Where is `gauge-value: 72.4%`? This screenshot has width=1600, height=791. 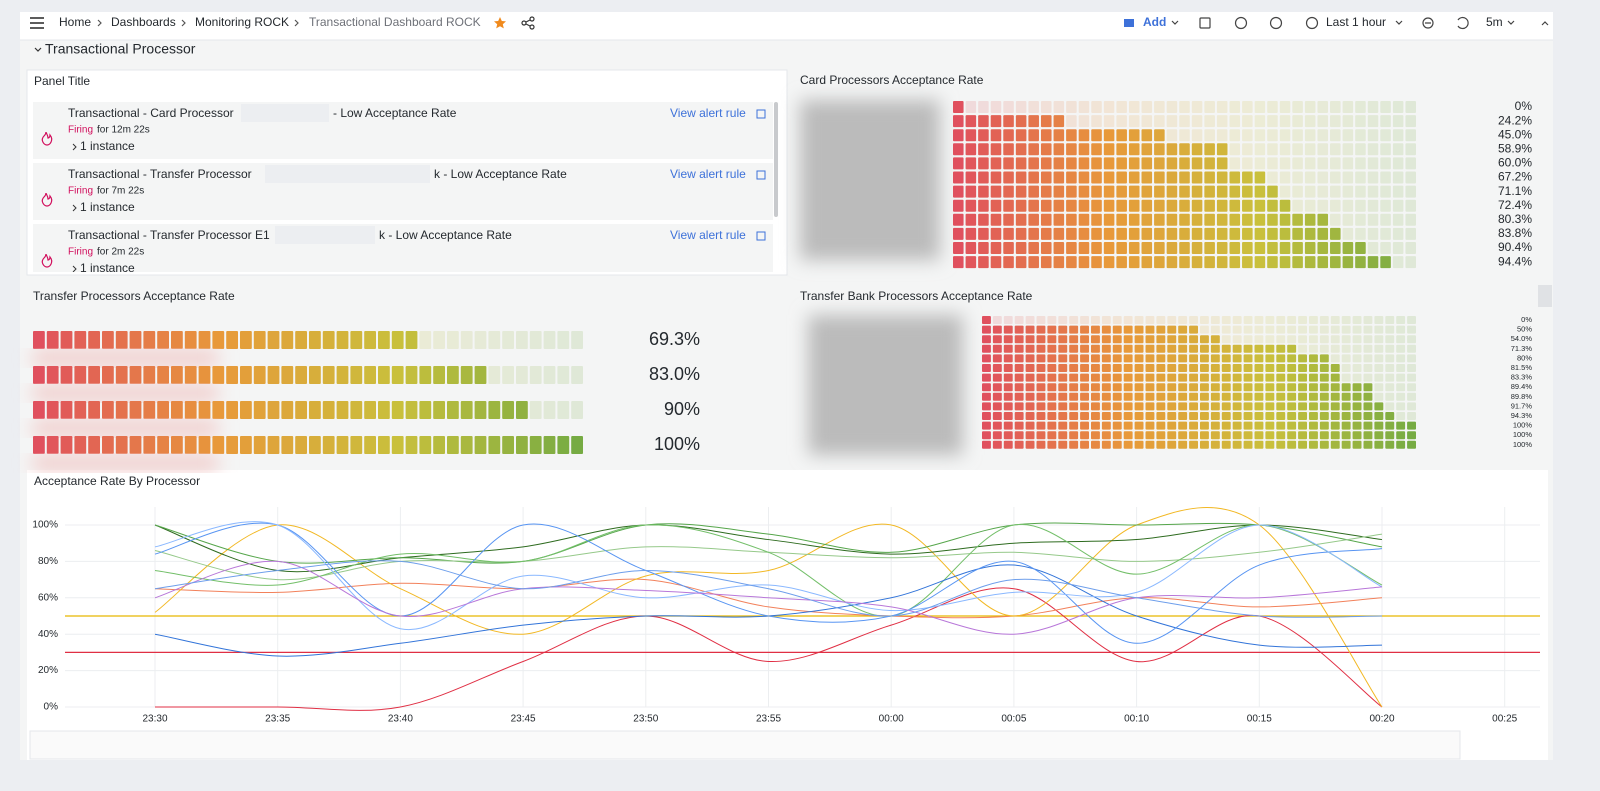 gauge-value: 72.4% is located at coordinates (1515, 205).